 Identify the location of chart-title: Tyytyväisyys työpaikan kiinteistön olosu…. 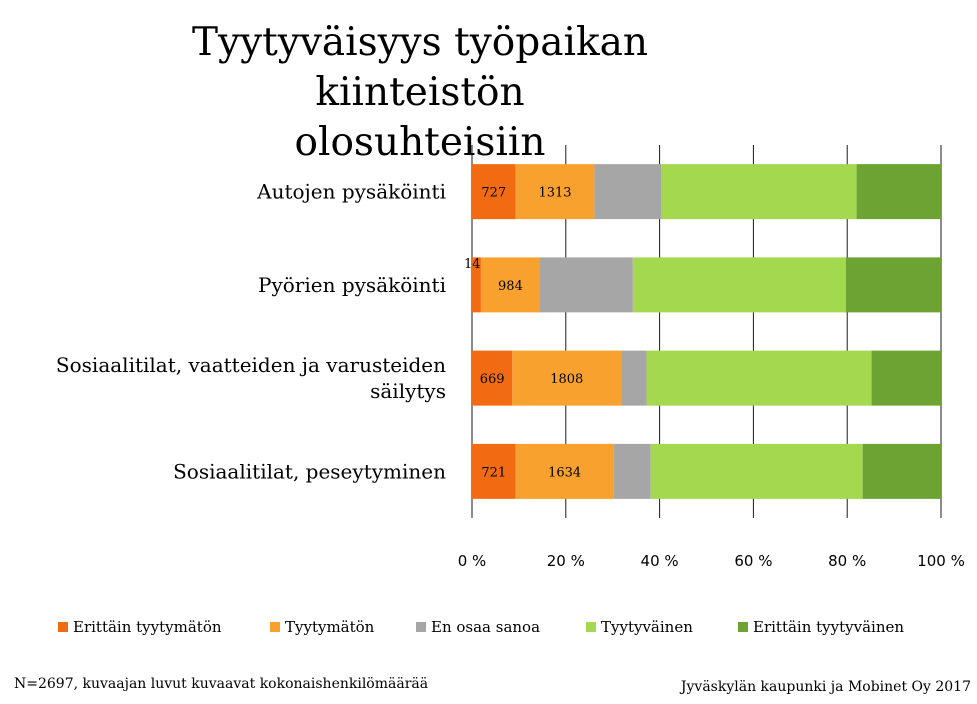
(420, 93).